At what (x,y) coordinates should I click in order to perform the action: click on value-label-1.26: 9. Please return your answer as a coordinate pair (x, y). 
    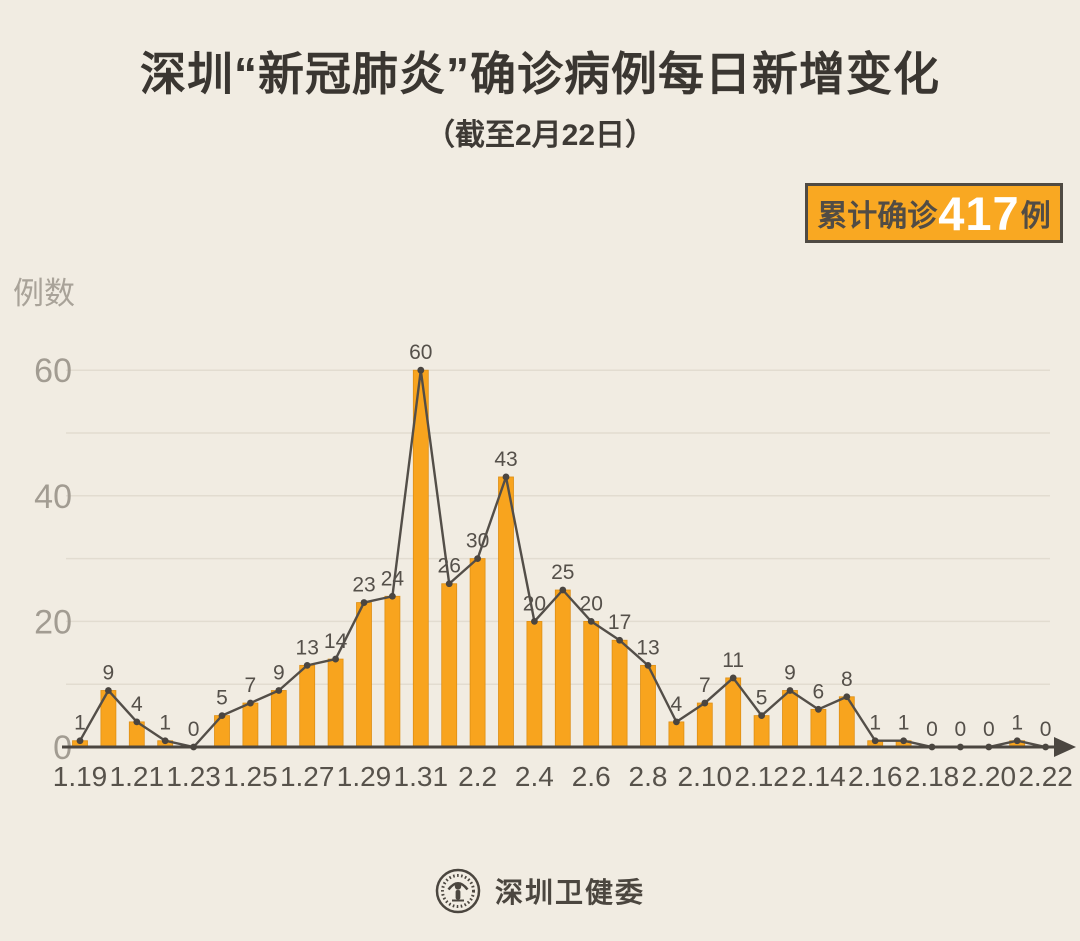
    Looking at the image, I should click on (279, 672).